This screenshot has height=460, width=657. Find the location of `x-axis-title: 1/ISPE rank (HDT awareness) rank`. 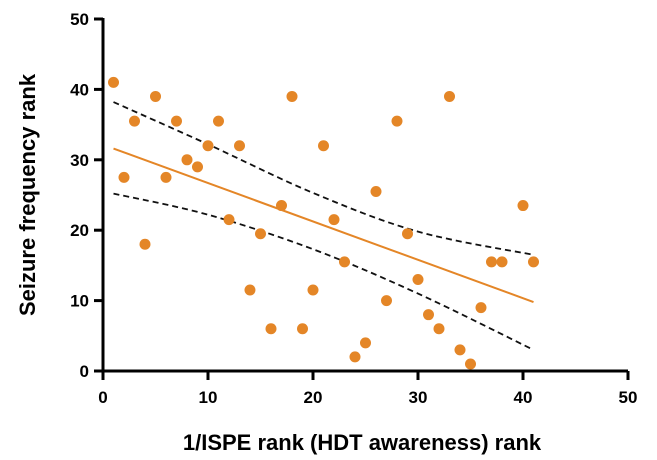

x-axis-title: 1/ISPE rank (HDT awareness) rank is located at coordinates (362, 442).